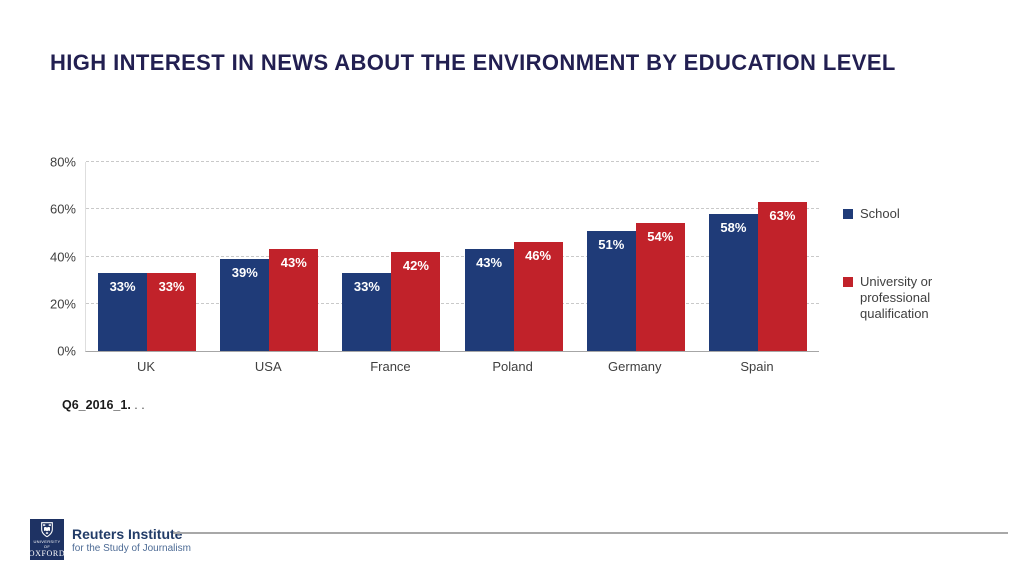 The width and height of the screenshot is (1024, 576). I want to click on bar-value-label: 46%, so click(538, 256).